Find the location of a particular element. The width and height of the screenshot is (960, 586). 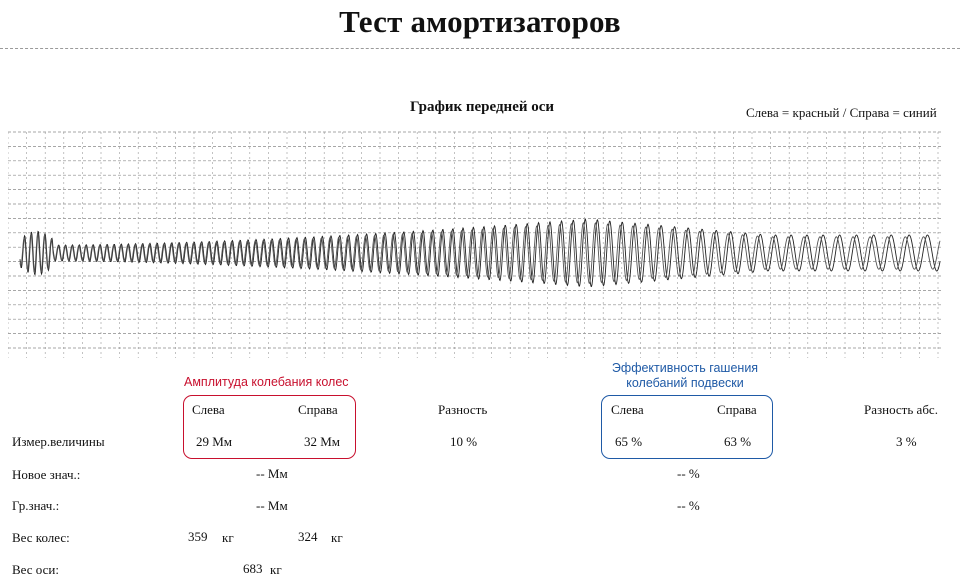

efficiency-annotation-line2: колебаний подвески is located at coordinates (685, 383).